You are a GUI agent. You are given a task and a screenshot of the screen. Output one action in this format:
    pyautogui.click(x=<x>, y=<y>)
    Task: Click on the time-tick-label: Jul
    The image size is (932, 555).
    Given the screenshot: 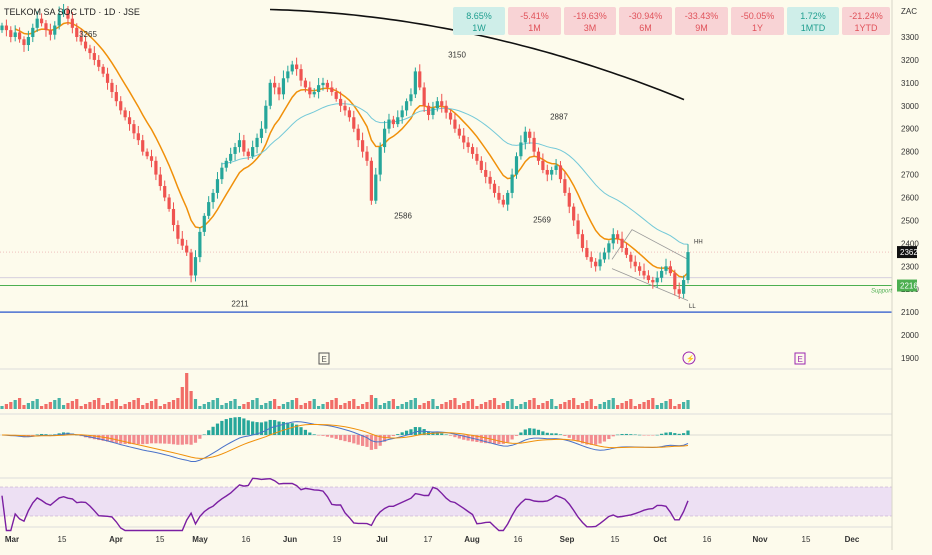 What is the action you would take?
    pyautogui.click(x=382, y=539)
    